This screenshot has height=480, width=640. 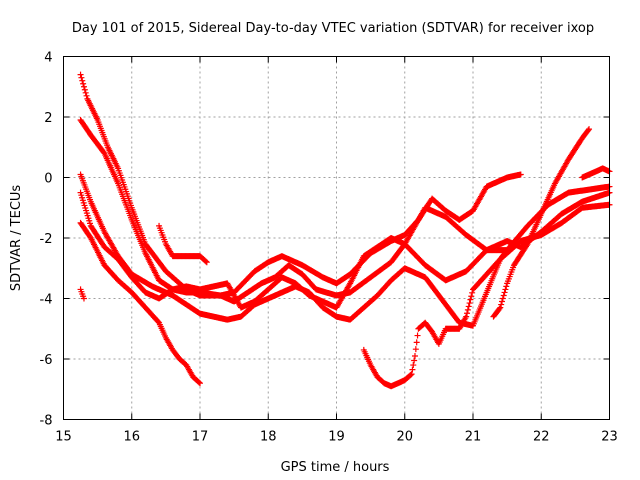 What do you see at coordinates (268, 437) in the screenshot?
I see `x-tick-label: 18` at bounding box center [268, 437].